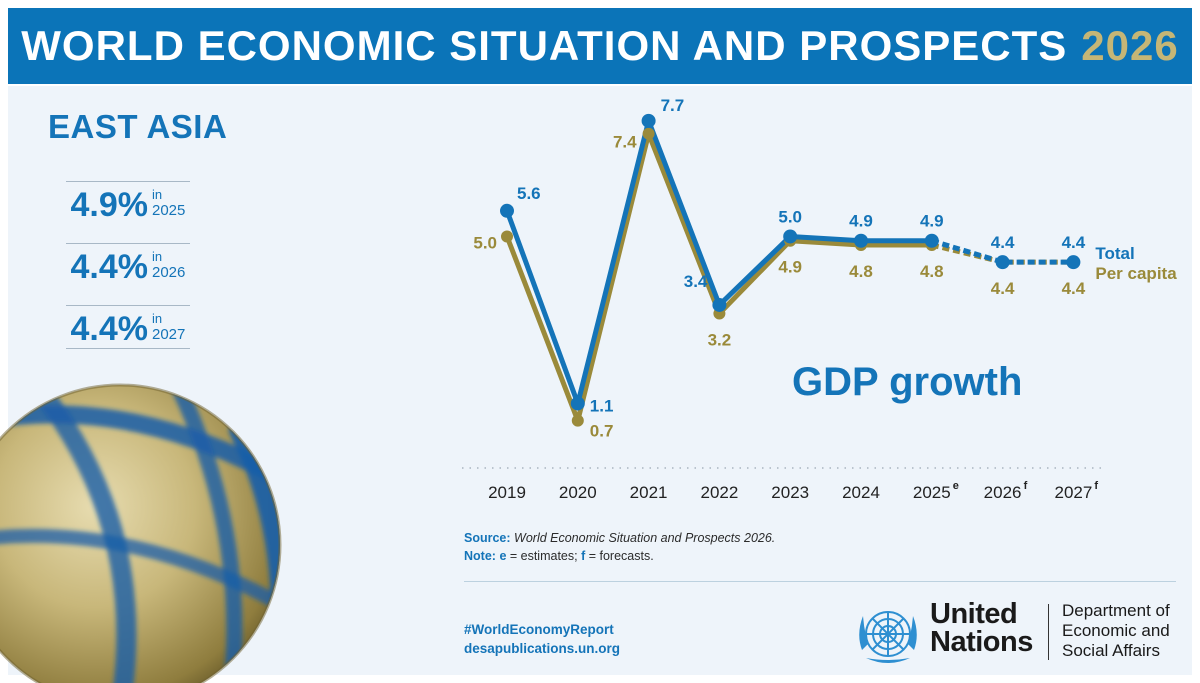 The width and height of the screenshot is (1200, 683). What do you see at coordinates (1003, 492) in the screenshot?
I see `x-tick-label: 2026` at bounding box center [1003, 492].